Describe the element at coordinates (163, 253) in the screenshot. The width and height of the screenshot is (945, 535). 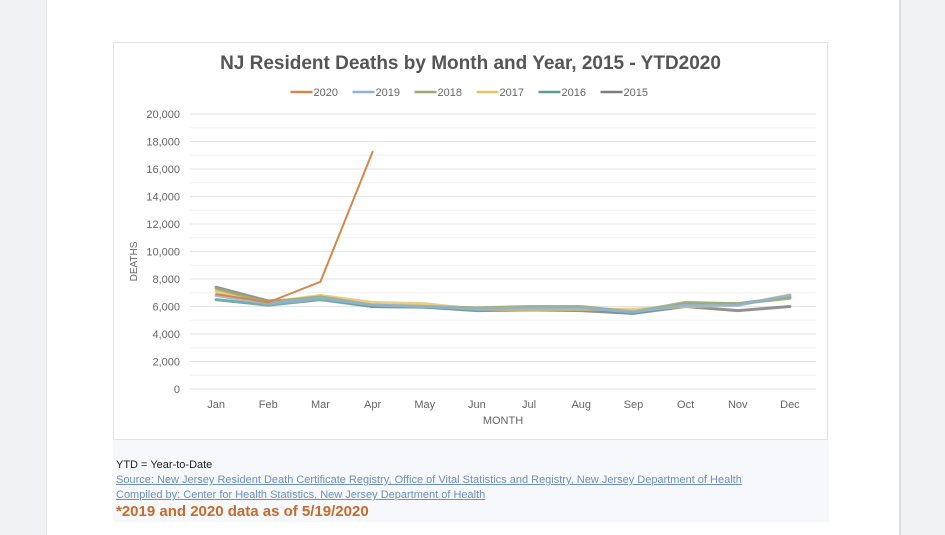
I see `y-tick-label: 10,000` at that location.